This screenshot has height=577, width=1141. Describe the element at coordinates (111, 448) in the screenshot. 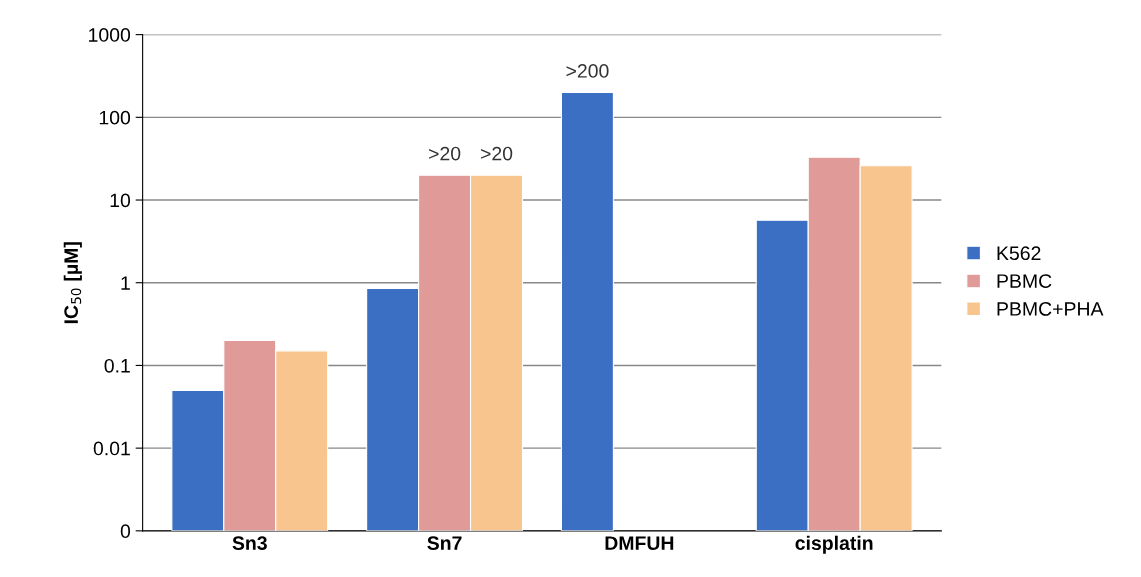

I see `y-tick-label: 0.01` at that location.